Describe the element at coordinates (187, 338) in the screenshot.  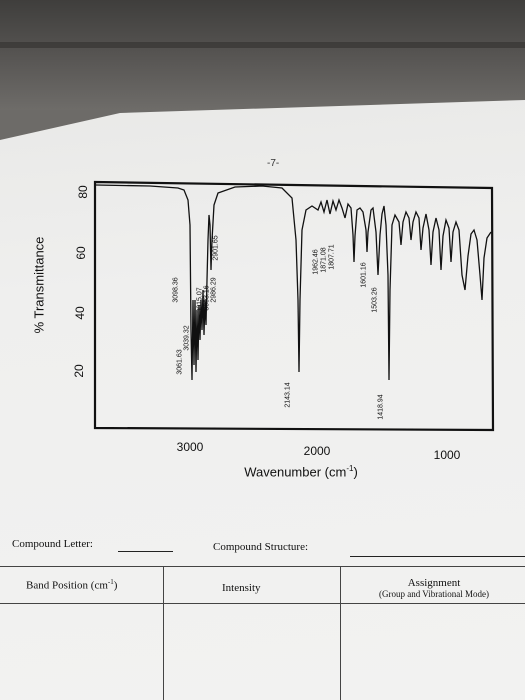
I see `peak-label: 3039.32` at that location.